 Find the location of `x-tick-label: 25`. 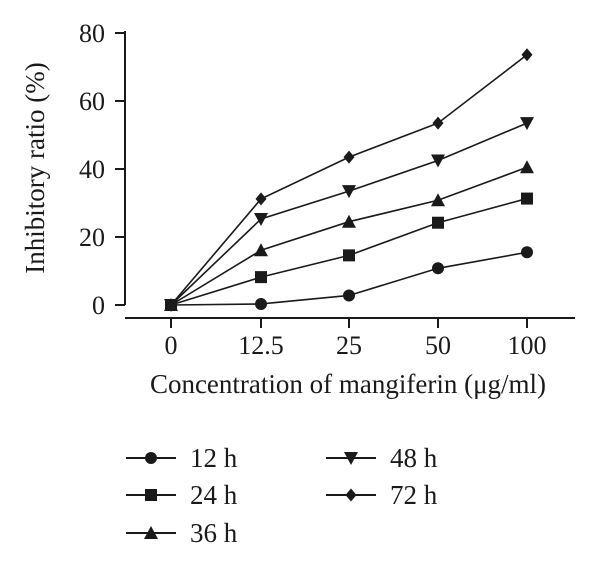

x-tick-label: 25 is located at coordinates (349, 345).